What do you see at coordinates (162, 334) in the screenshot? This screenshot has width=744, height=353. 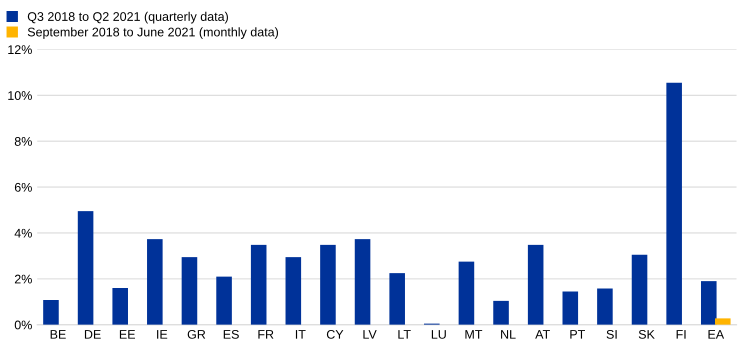 I see `x-tick-label: IE` at bounding box center [162, 334].